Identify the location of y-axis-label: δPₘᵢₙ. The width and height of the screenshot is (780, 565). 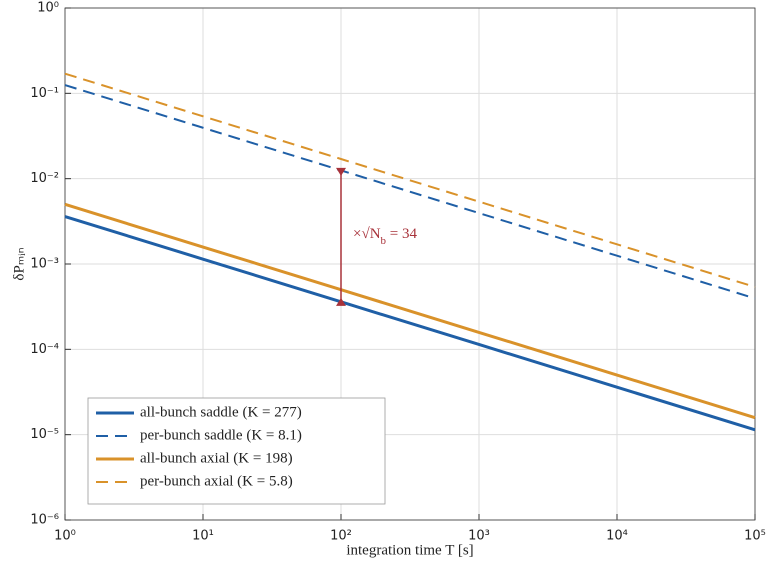
(19, 263).